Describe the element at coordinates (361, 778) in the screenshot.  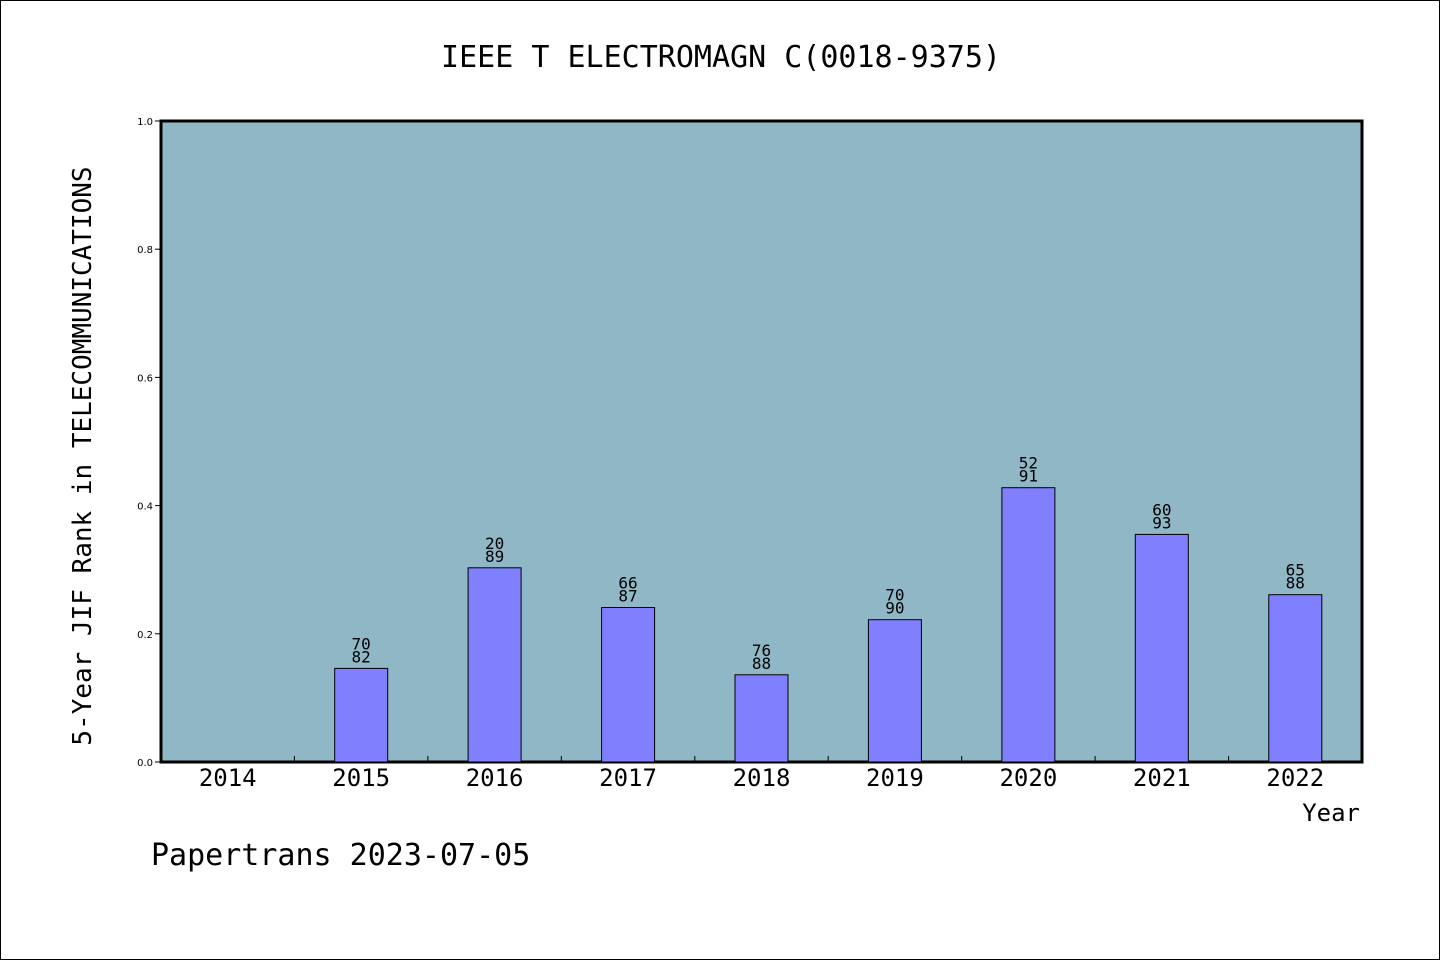
I see `x-tick-label-2015: 2015` at that location.